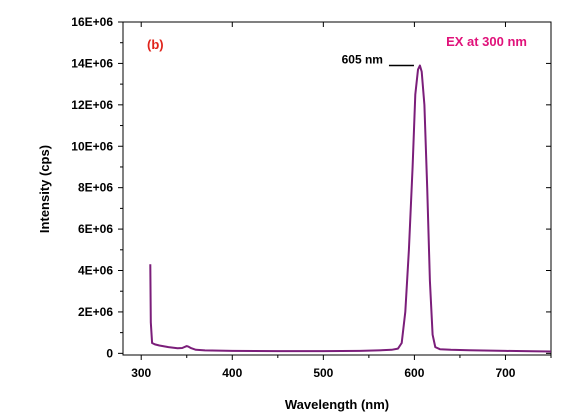  I want to click on y-tick-label: 14E+06, so click(92, 63).